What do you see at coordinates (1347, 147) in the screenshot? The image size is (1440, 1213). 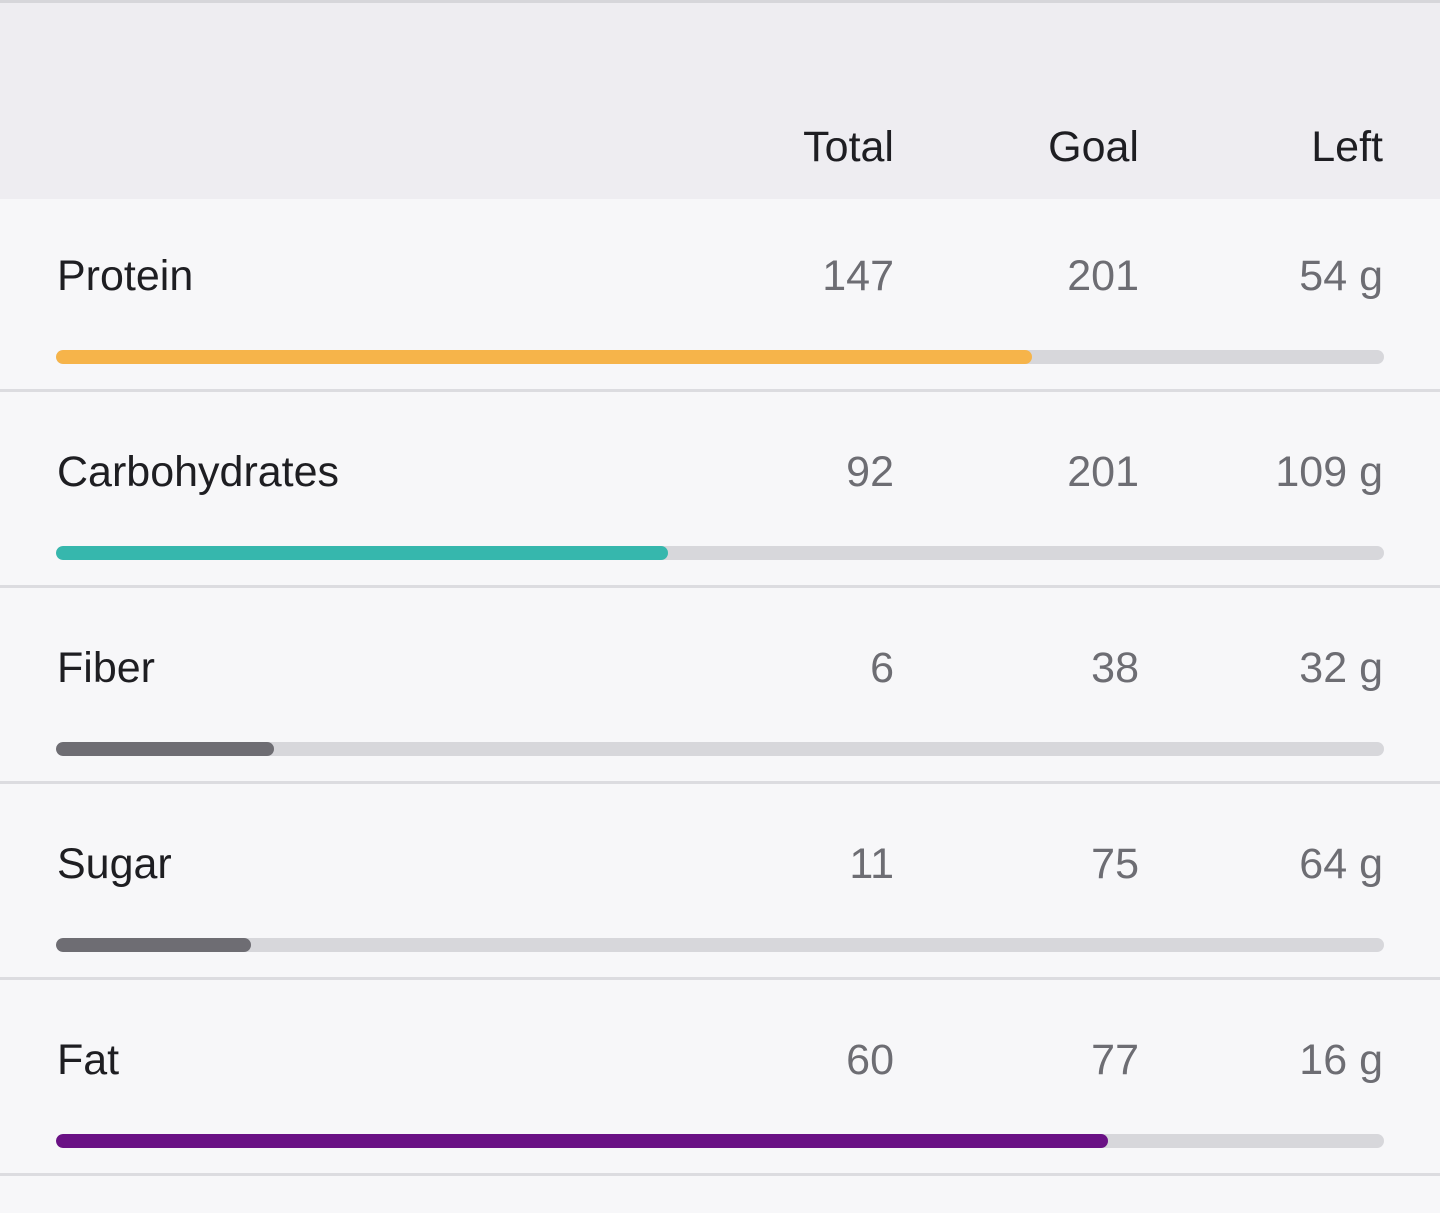 I see `column-header-left: Left` at bounding box center [1347, 147].